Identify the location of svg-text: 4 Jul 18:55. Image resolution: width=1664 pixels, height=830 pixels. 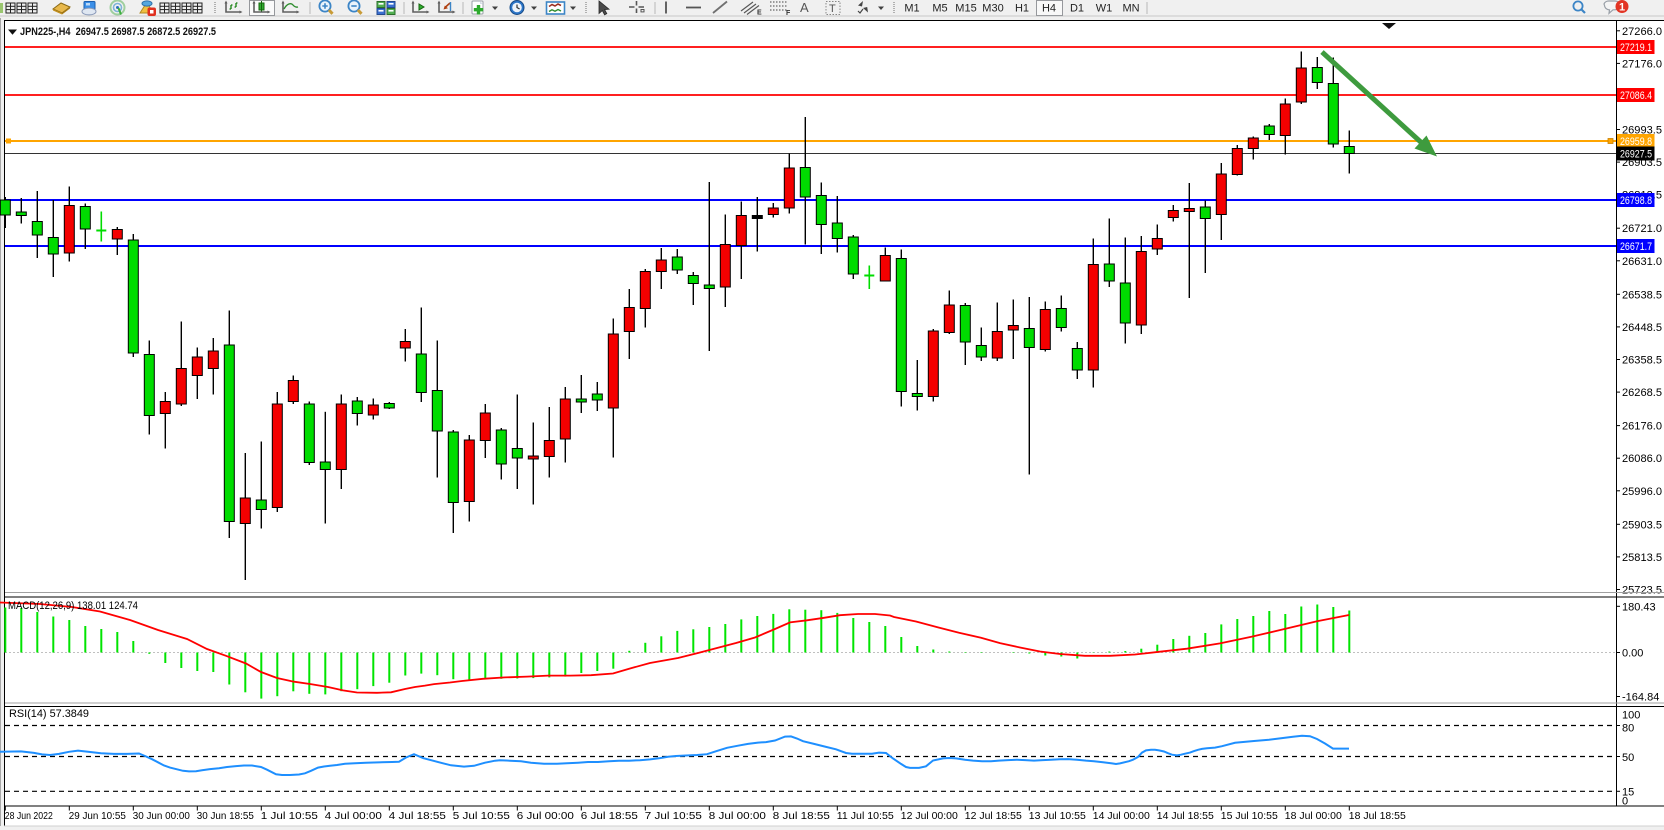
(417, 816).